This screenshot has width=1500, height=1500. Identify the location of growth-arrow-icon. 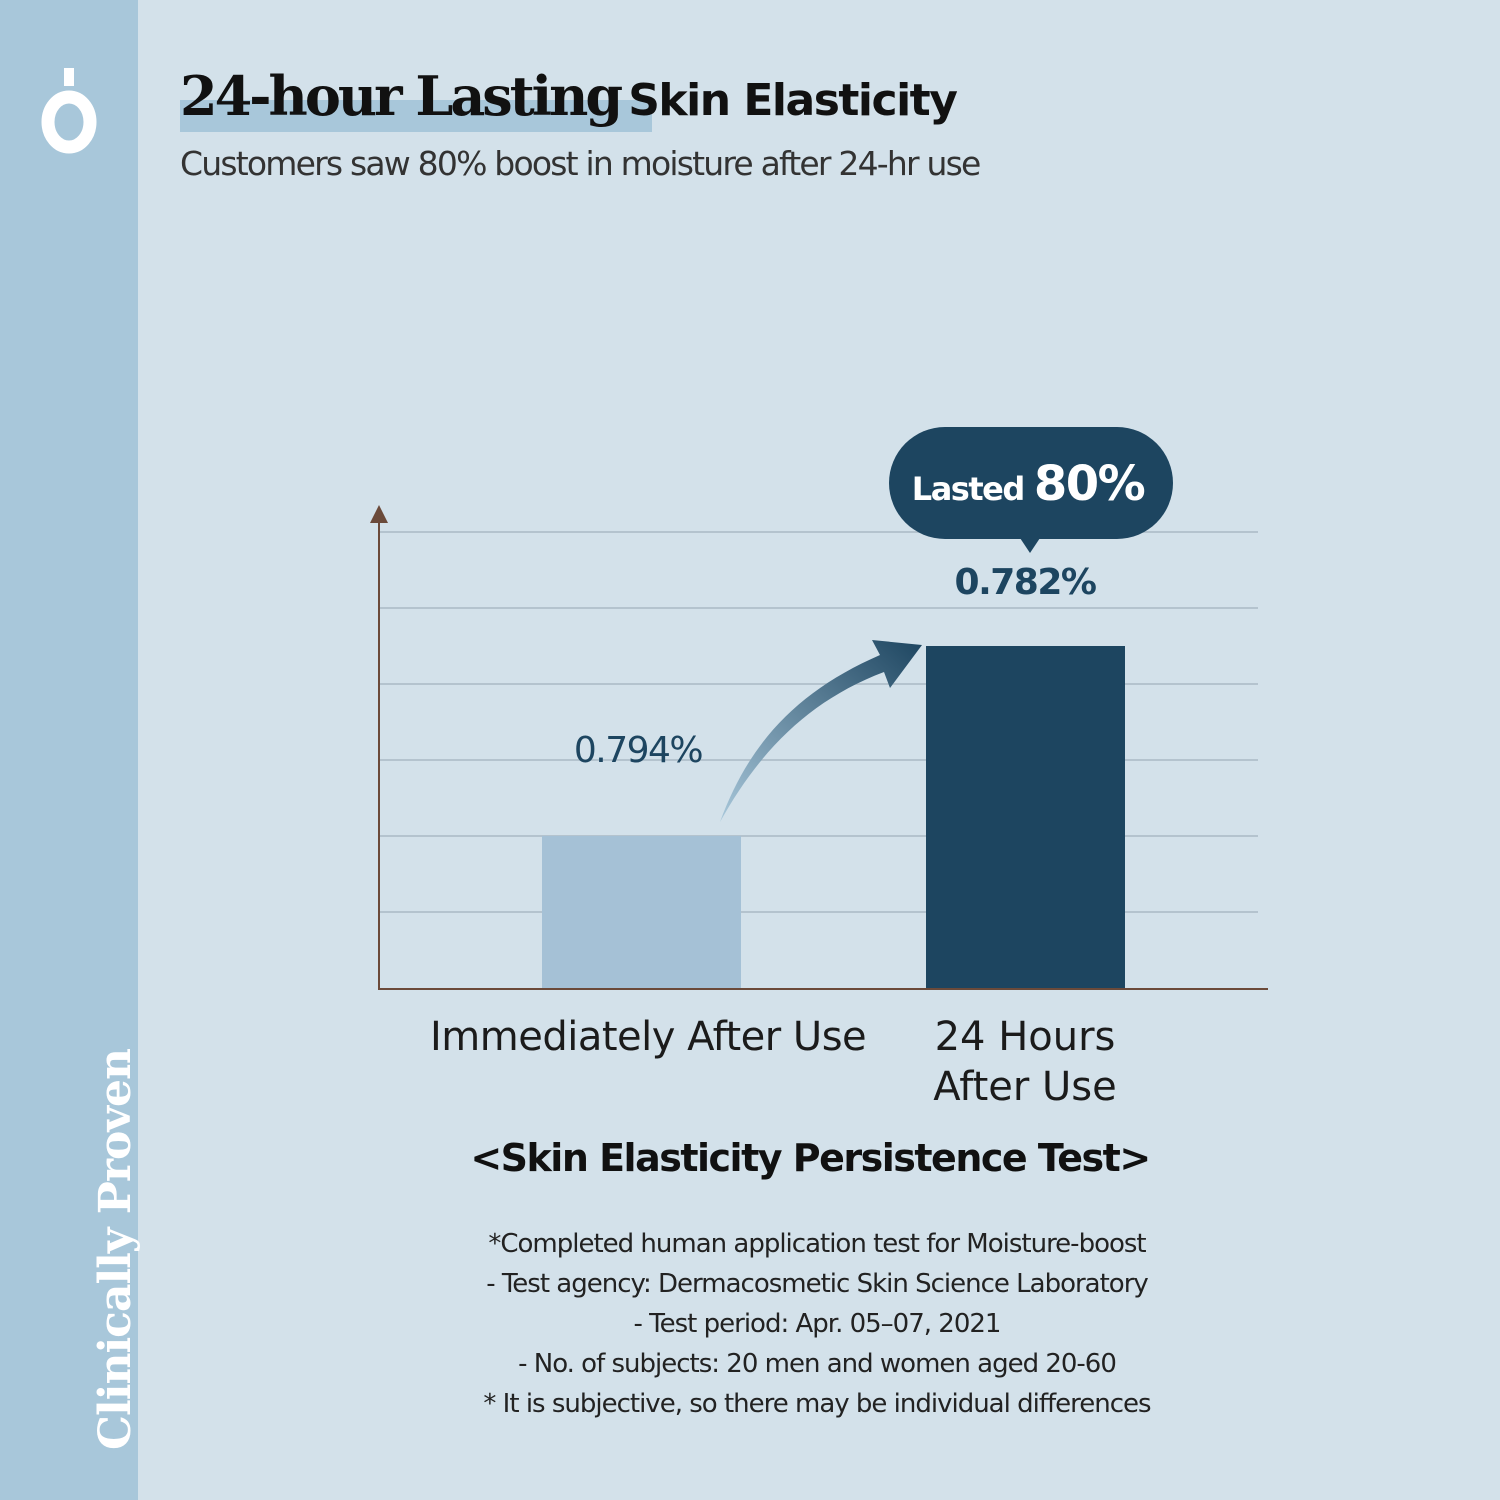
(821, 731).